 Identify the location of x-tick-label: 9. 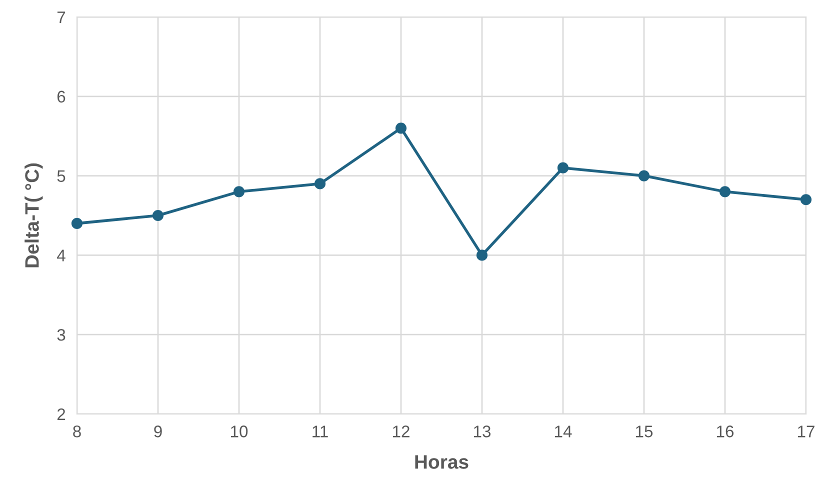
(158, 432).